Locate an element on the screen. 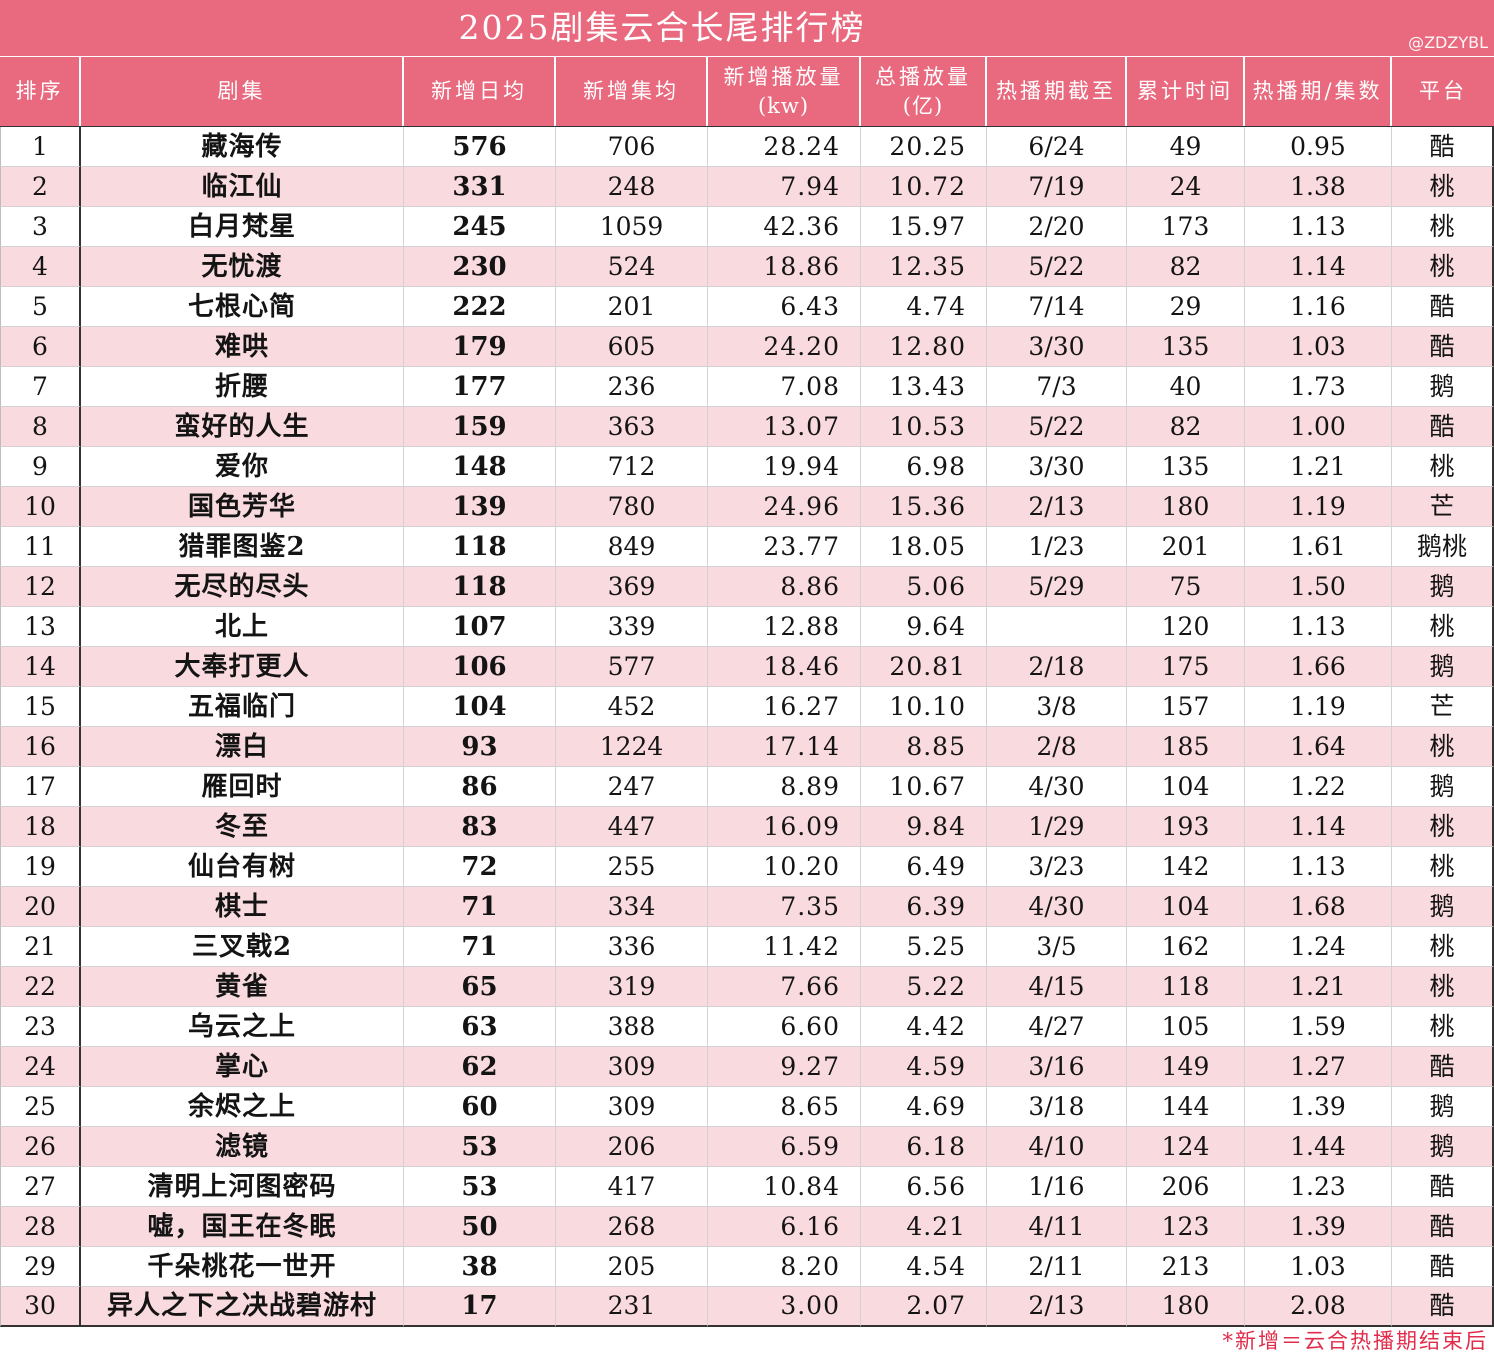  cell-title: 爱你 is located at coordinates (242, 467).